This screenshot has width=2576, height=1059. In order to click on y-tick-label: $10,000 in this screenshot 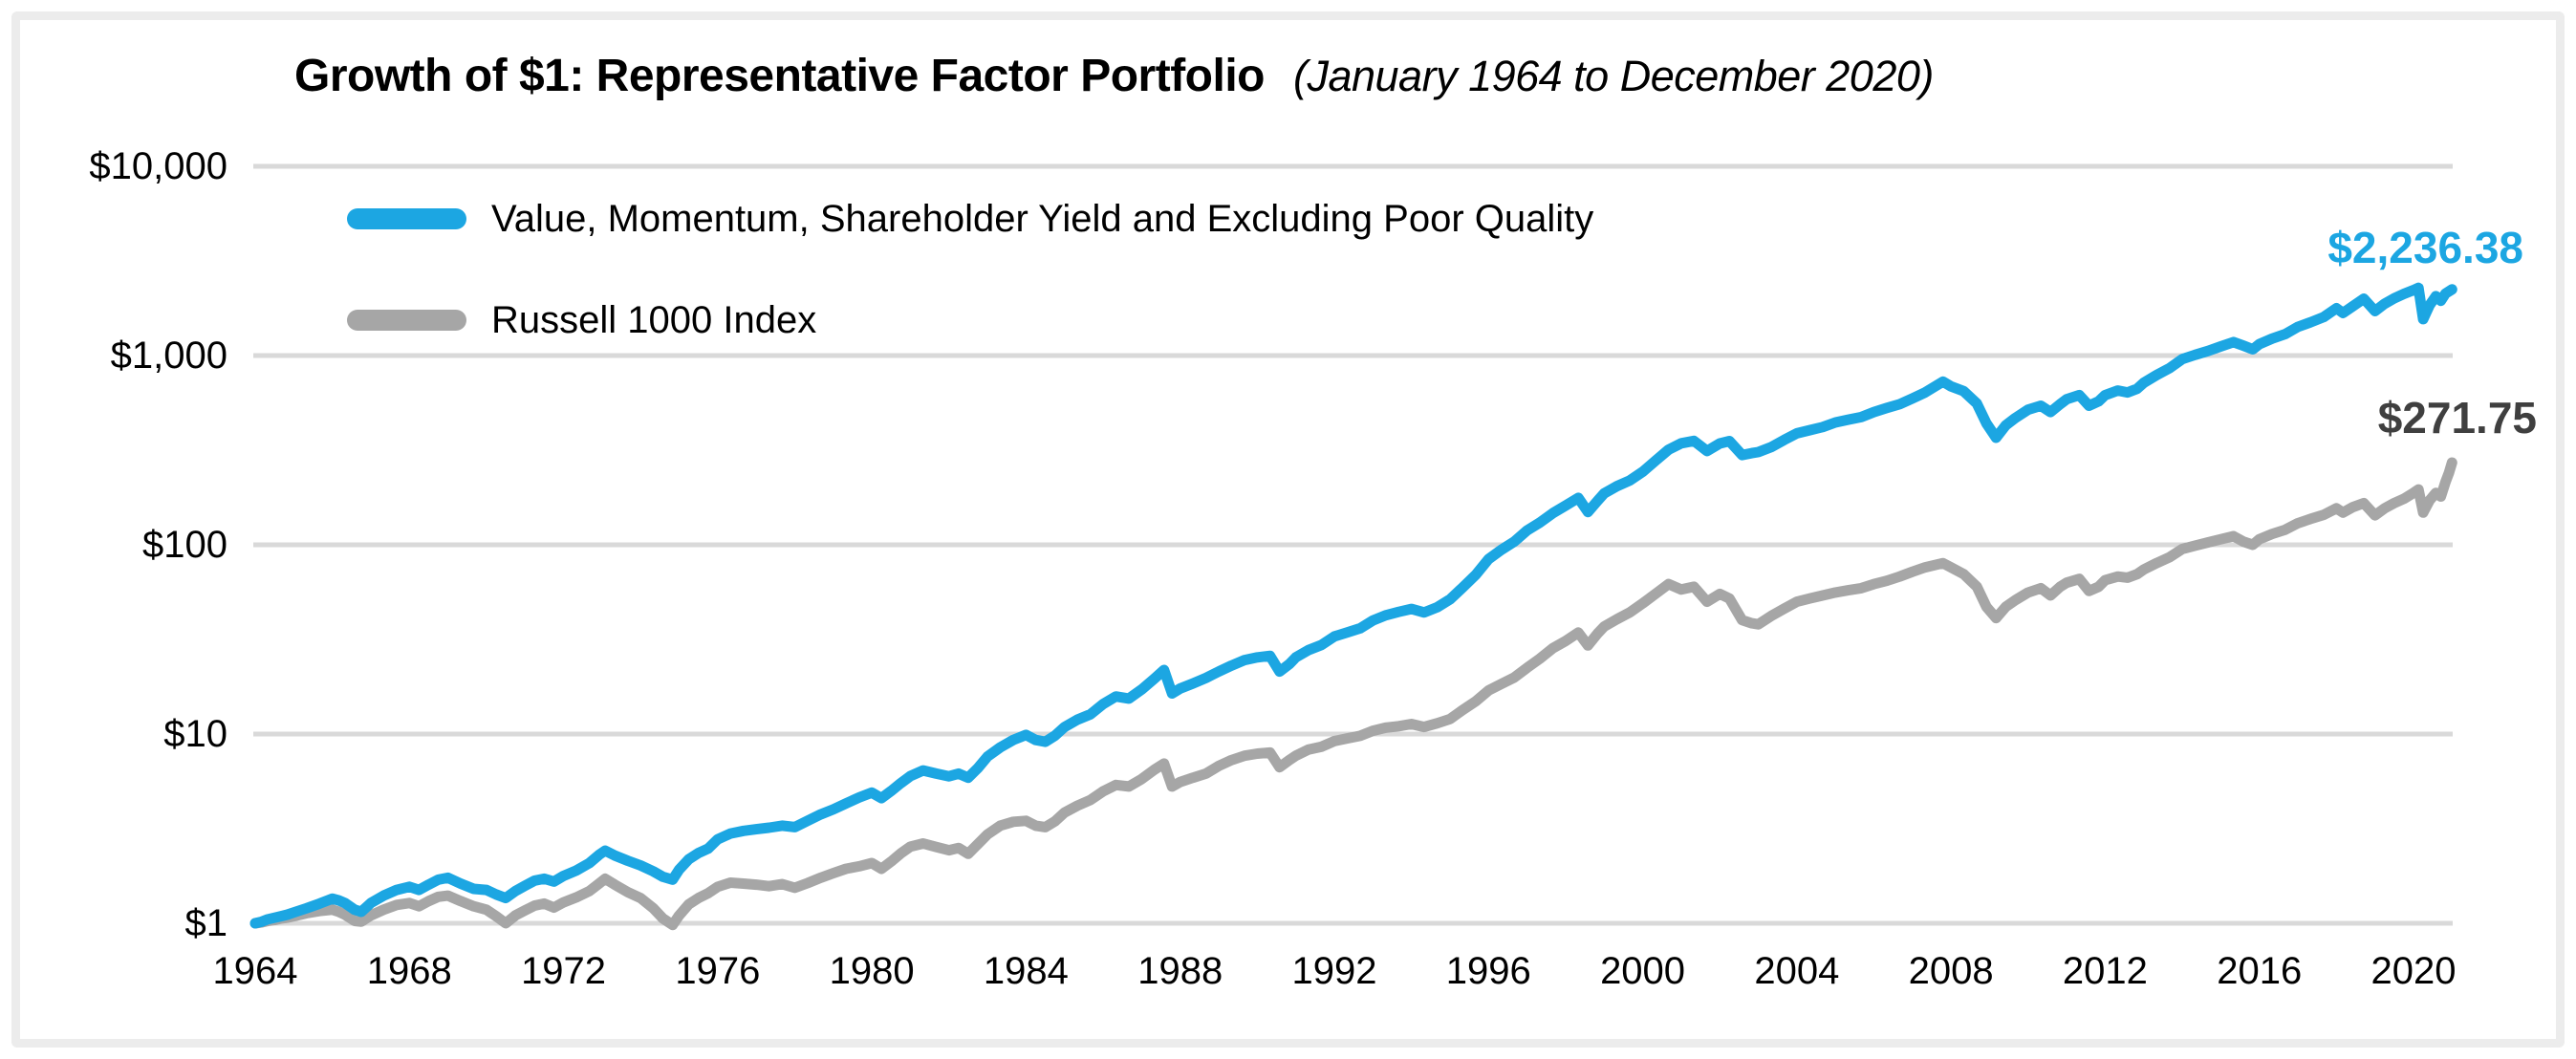, I will do `click(158, 166)`.